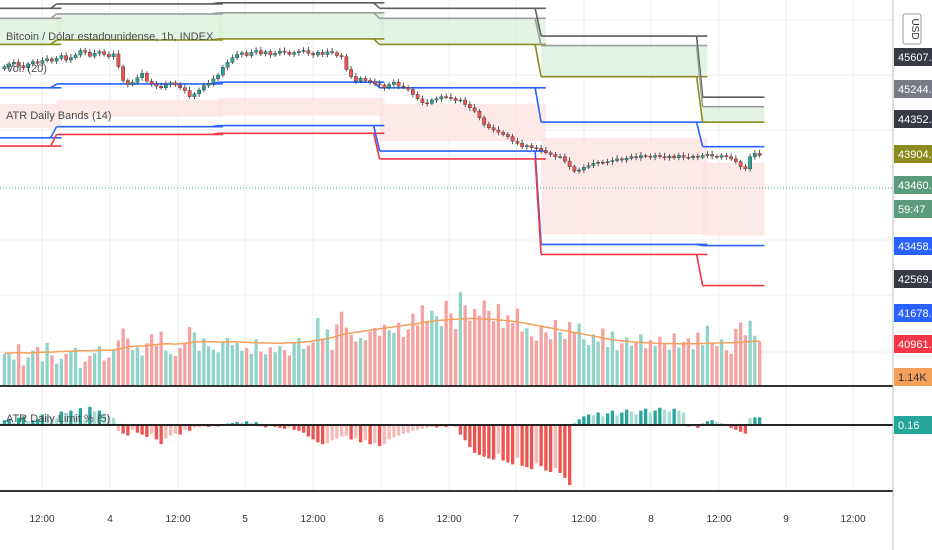 This screenshot has height=550, width=932. Describe the element at coordinates (110, 519) in the screenshot. I see `time-tick-label: 4` at that location.